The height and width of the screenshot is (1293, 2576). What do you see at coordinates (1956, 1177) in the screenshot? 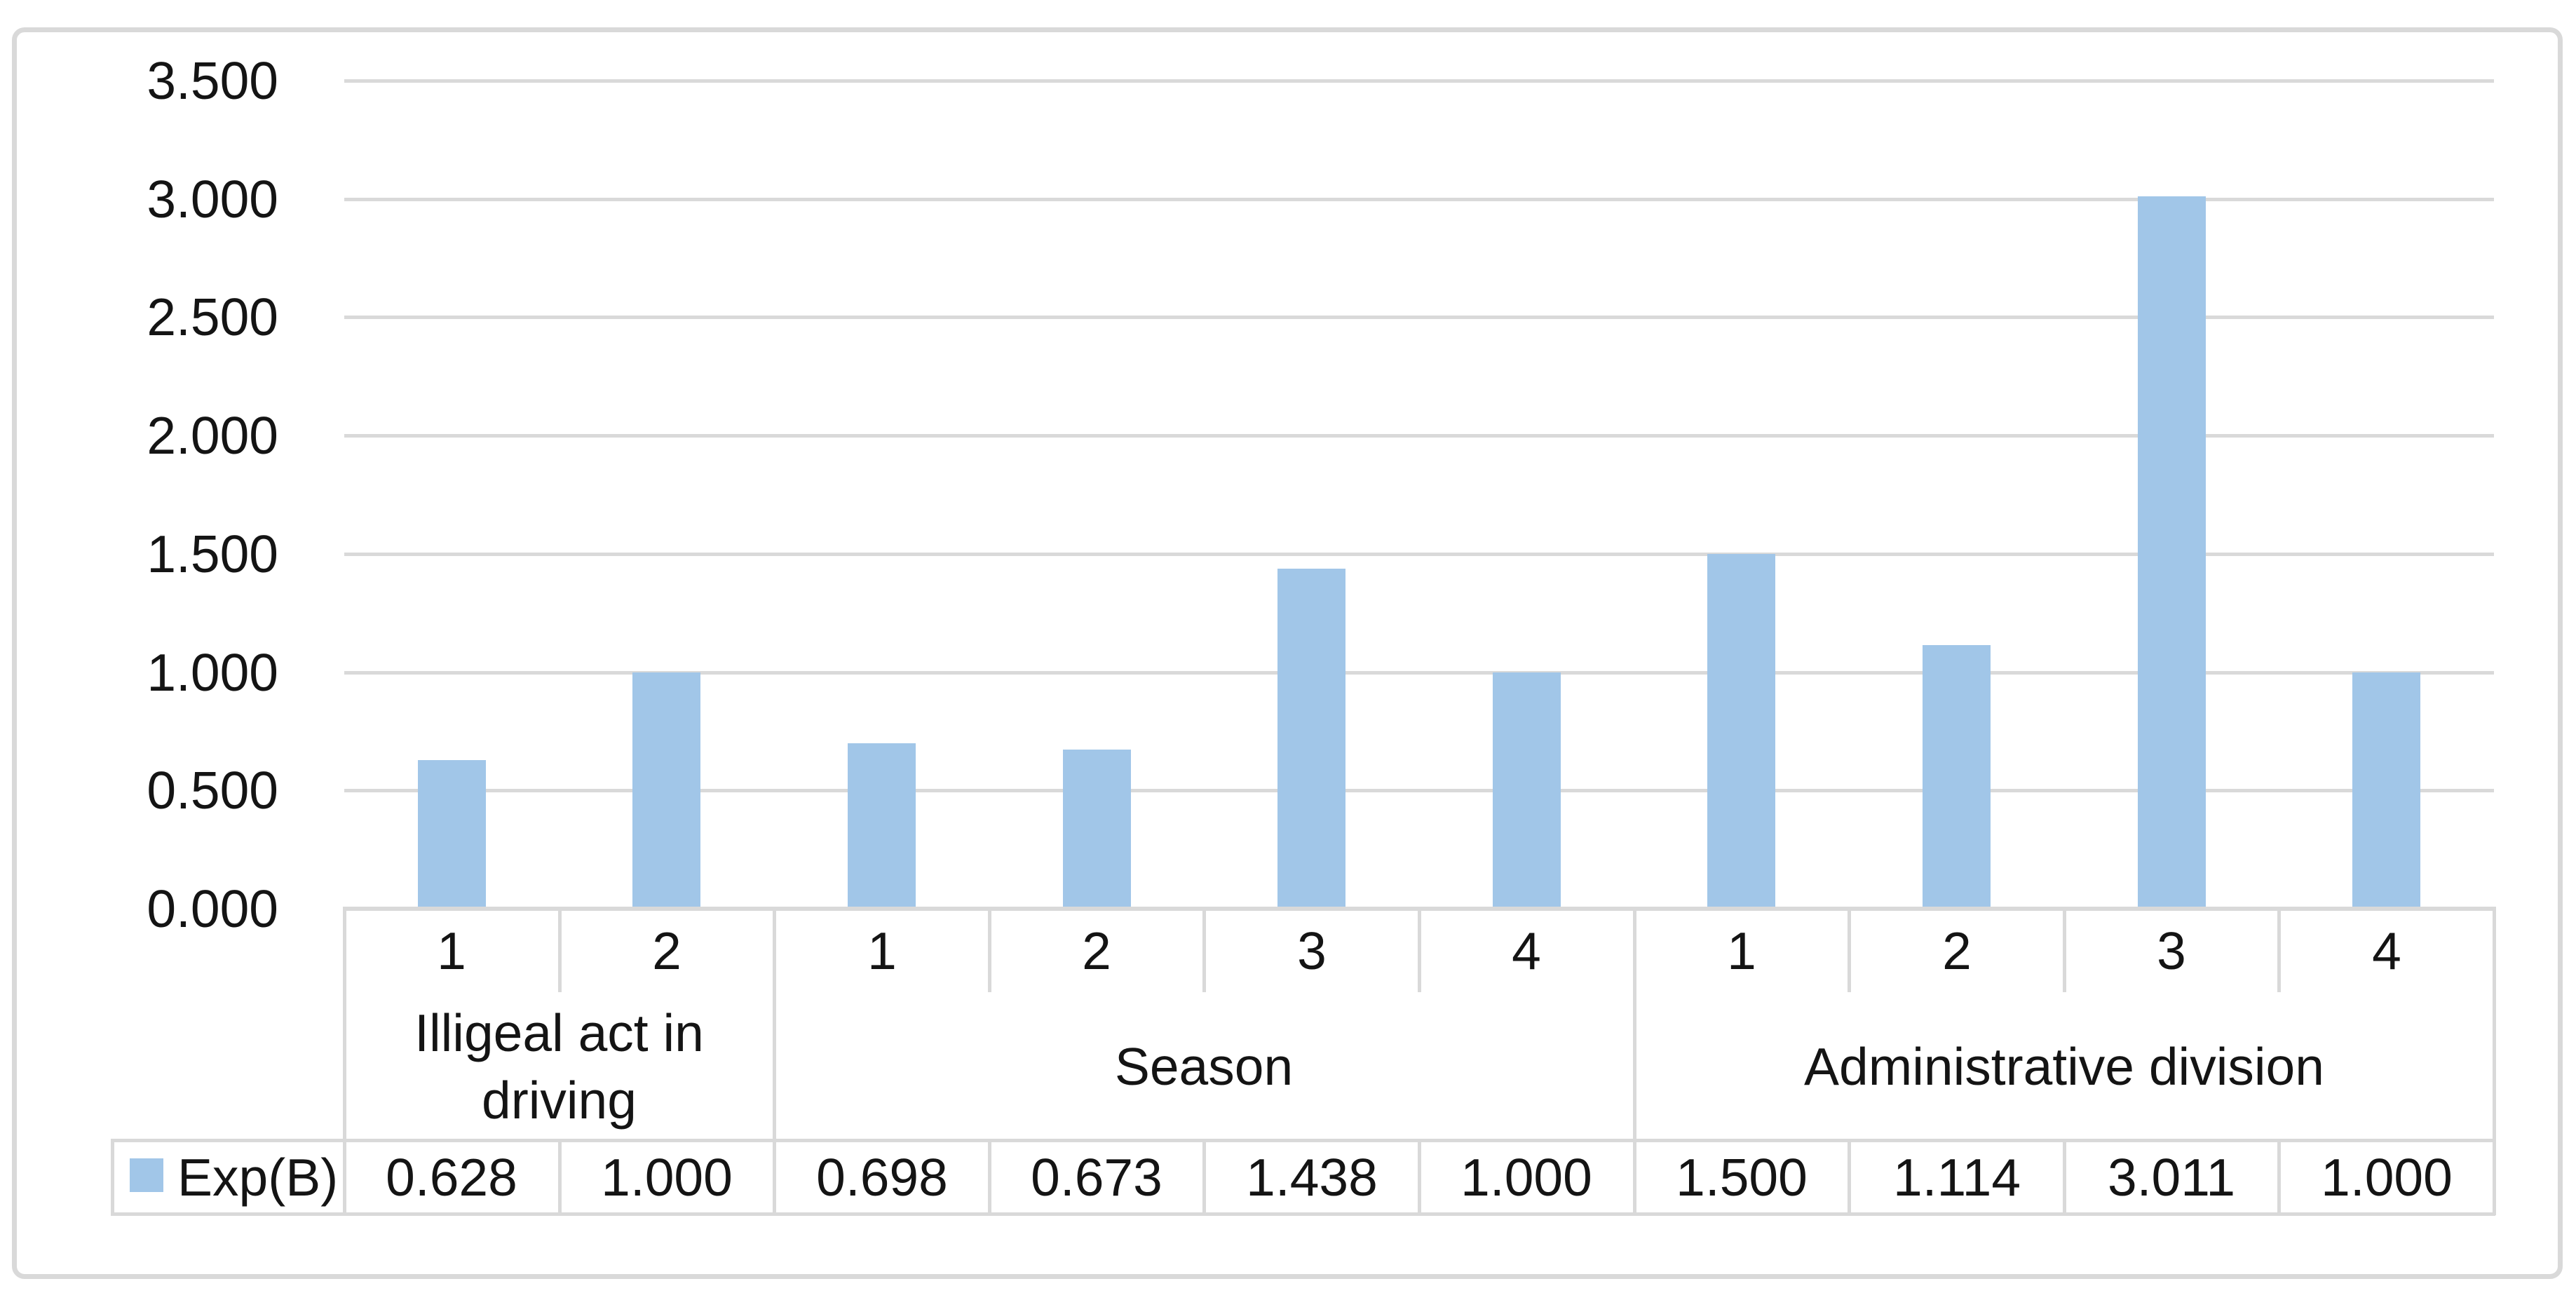
I see `value-cell: 1.114` at bounding box center [1956, 1177].